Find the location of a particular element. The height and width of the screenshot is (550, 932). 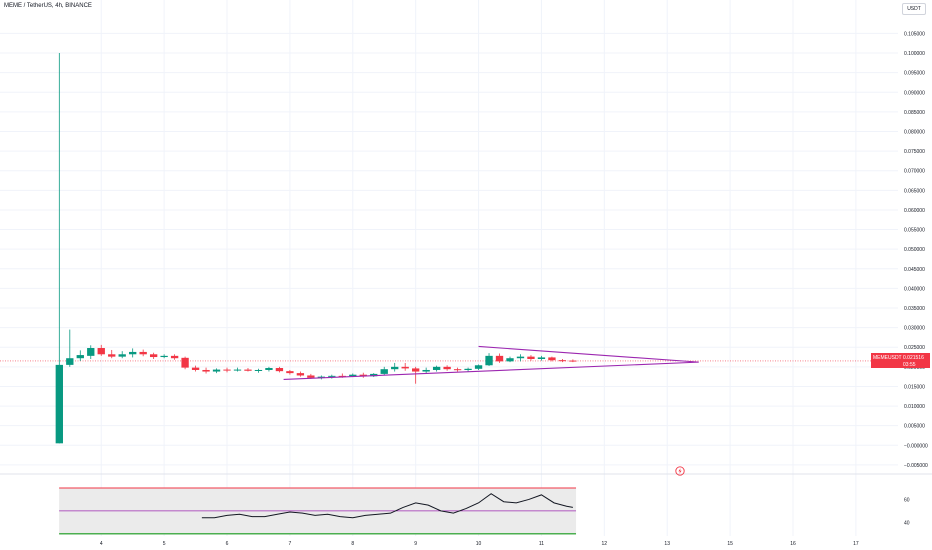

time-tick-label: 4 is located at coordinates (101, 544).